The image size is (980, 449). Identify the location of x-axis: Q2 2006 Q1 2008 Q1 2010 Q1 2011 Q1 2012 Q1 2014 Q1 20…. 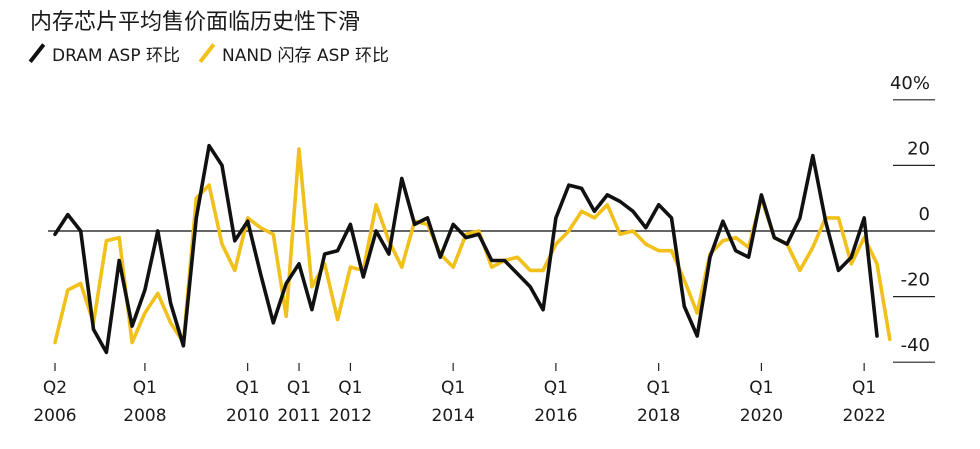
(459, 394).